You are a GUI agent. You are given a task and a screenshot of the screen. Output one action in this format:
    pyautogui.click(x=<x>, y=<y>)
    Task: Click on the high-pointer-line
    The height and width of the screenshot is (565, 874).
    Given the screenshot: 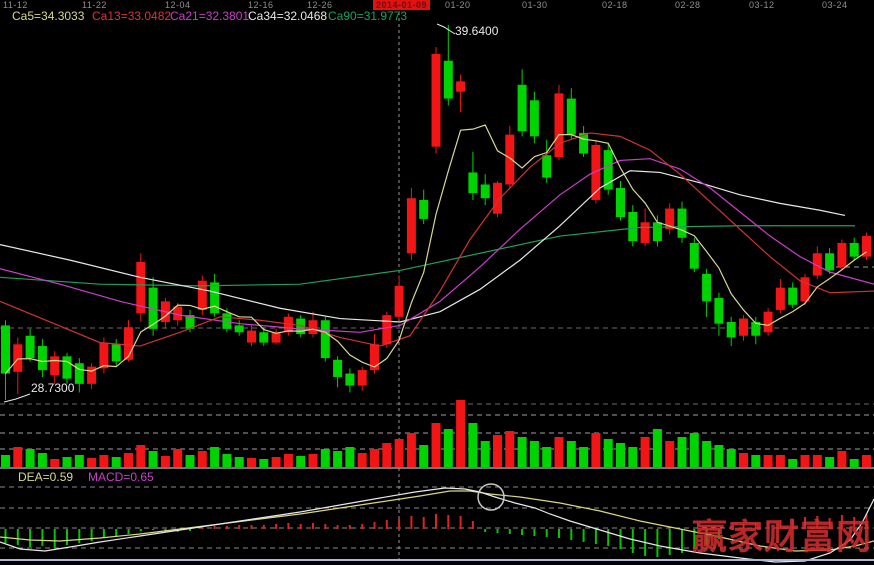 What is the action you would take?
    pyautogui.click(x=446, y=29)
    